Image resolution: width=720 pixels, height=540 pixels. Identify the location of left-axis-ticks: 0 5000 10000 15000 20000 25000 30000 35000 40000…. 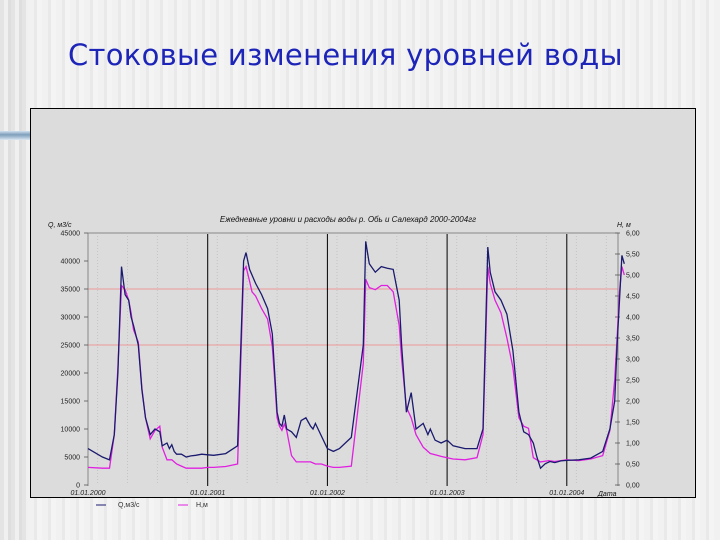
(74, 360).